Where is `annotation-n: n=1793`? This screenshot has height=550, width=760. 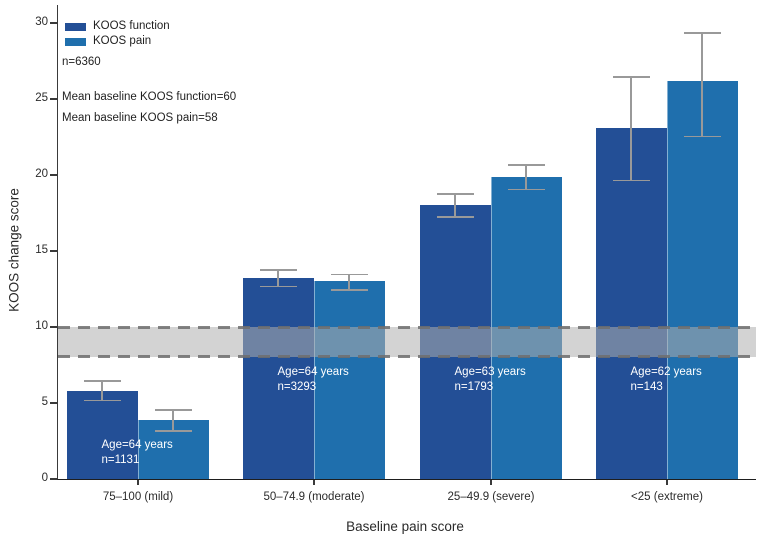
annotation-n: n=1793 is located at coordinates (474, 387).